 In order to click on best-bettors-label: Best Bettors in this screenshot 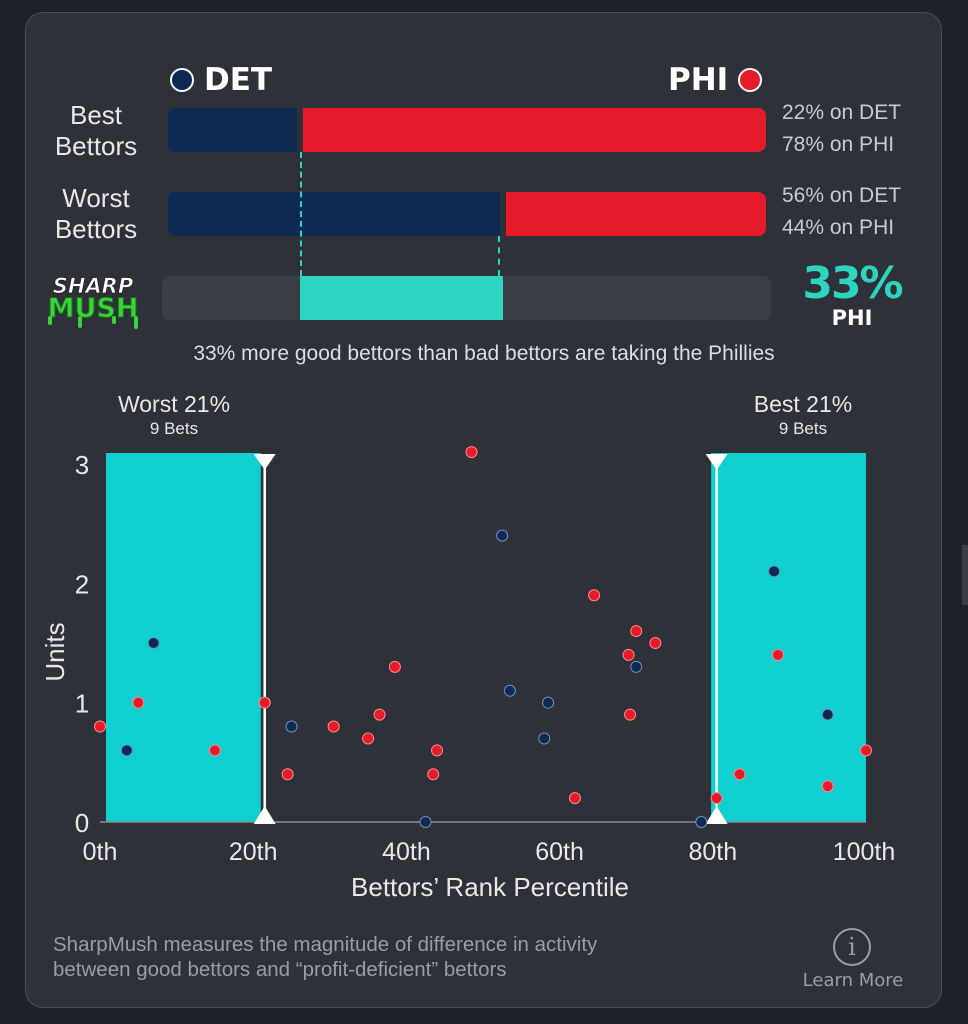, I will do `click(96, 131)`.